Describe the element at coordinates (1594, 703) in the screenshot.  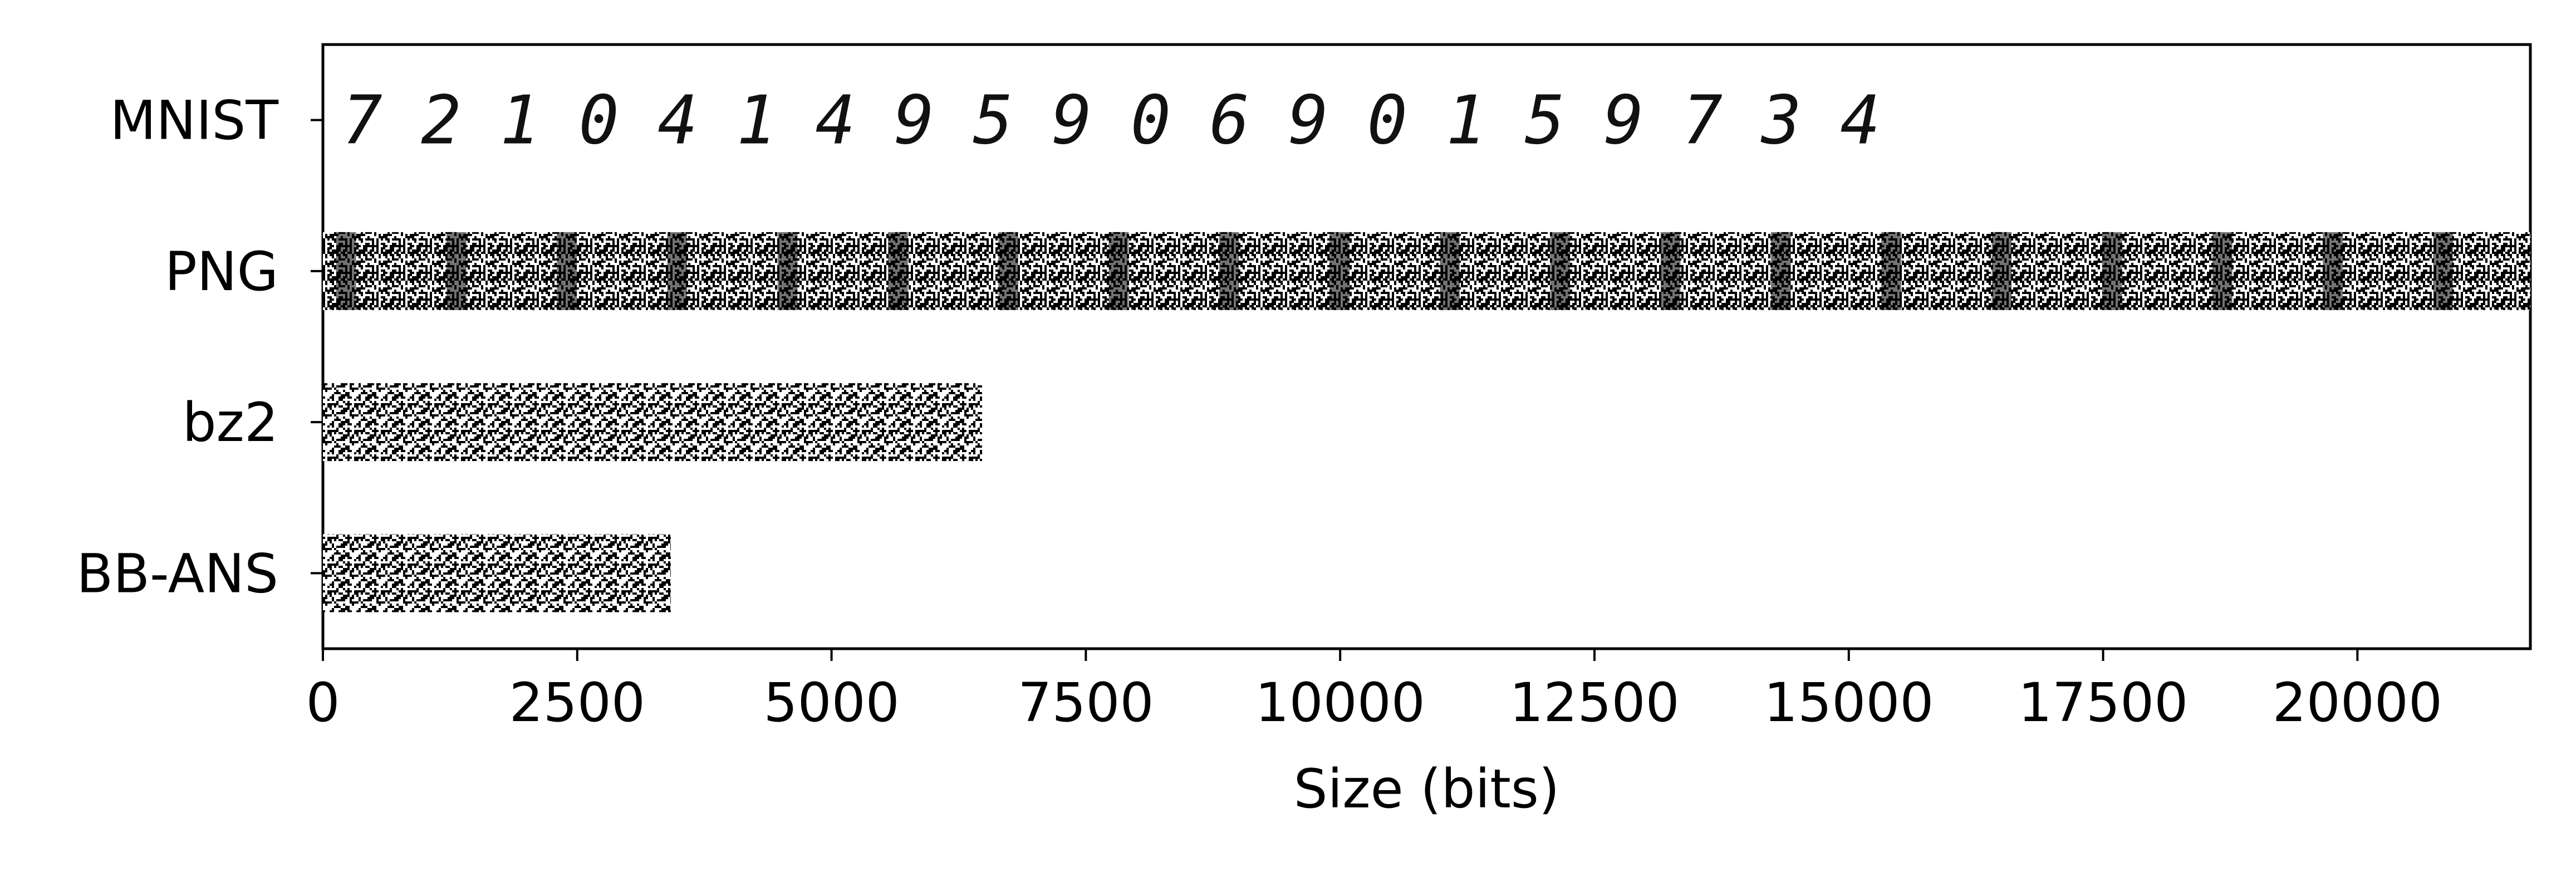
I see `x-tick-label: 12500` at that location.